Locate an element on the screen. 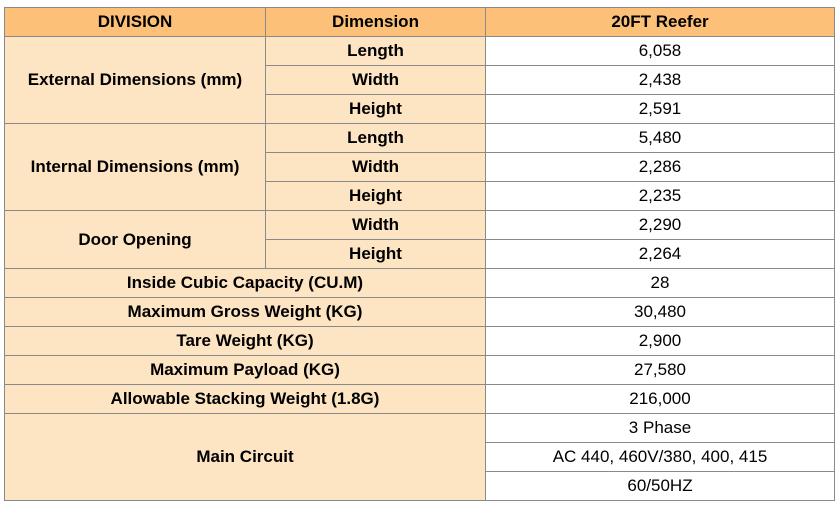  table-row: Allowable Stacking Weight (1.8G) 216,000 is located at coordinates (419, 399).